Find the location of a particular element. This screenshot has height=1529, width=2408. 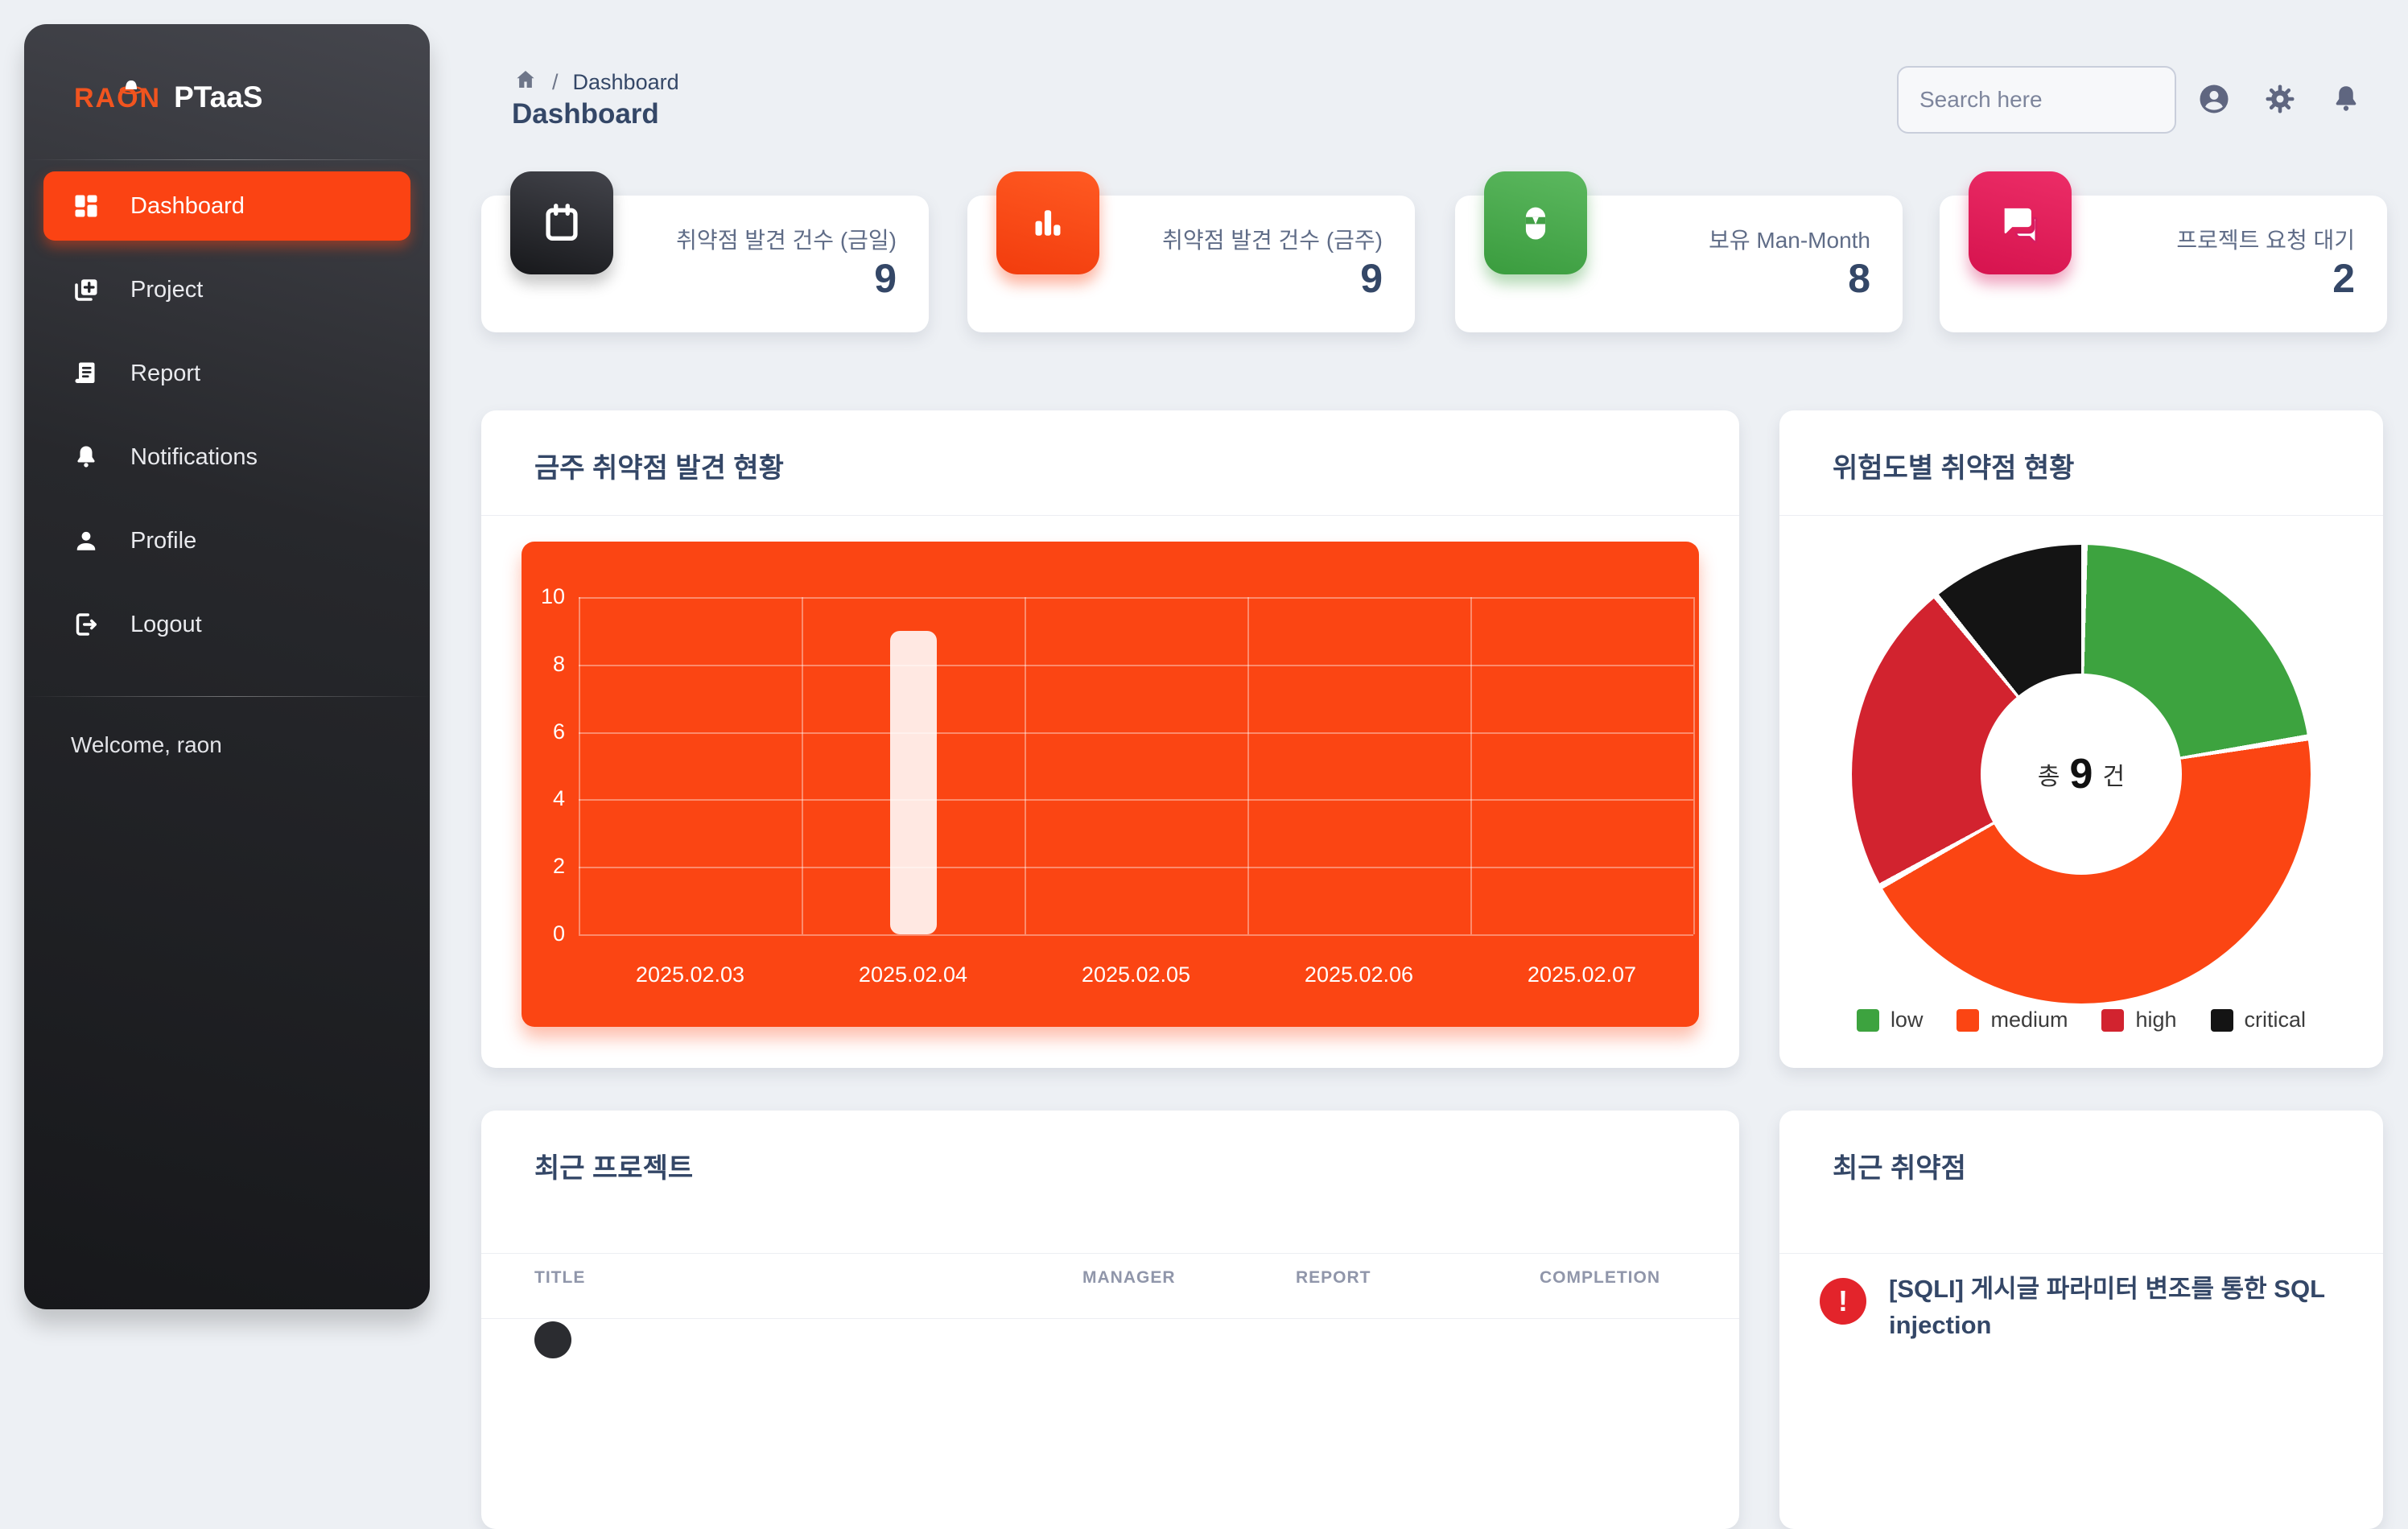

legend-label: high is located at coordinates (2156, 1020).